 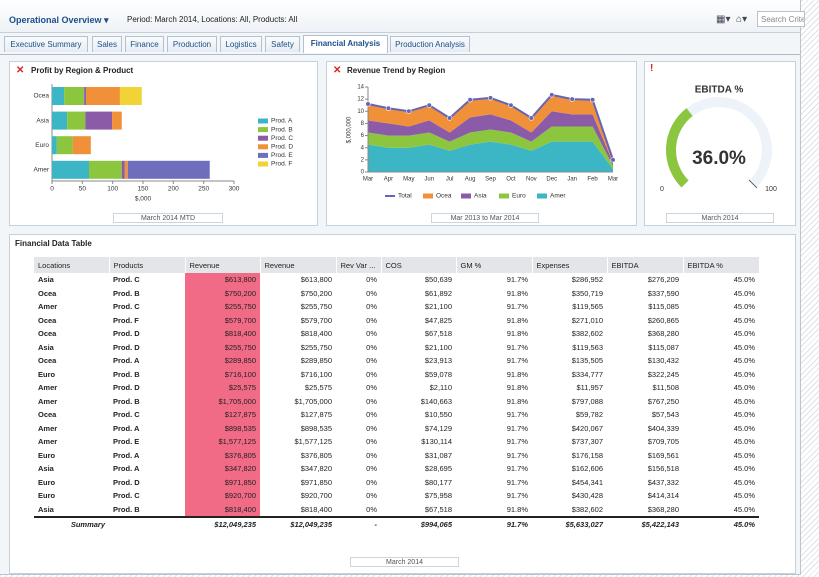 I want to click on y-tick-label: 8, so click(x=363, y=124).